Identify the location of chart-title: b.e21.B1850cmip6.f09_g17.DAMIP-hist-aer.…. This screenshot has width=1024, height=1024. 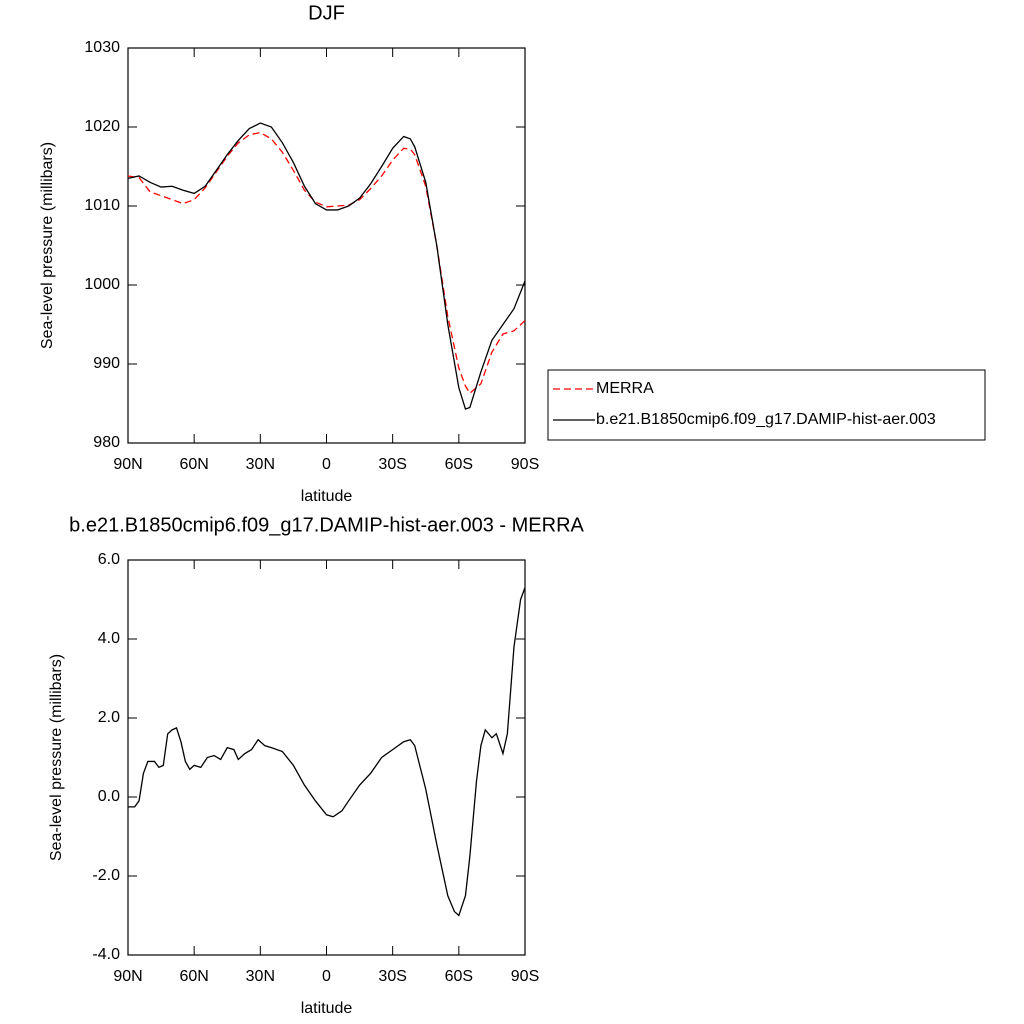
(326, 525).